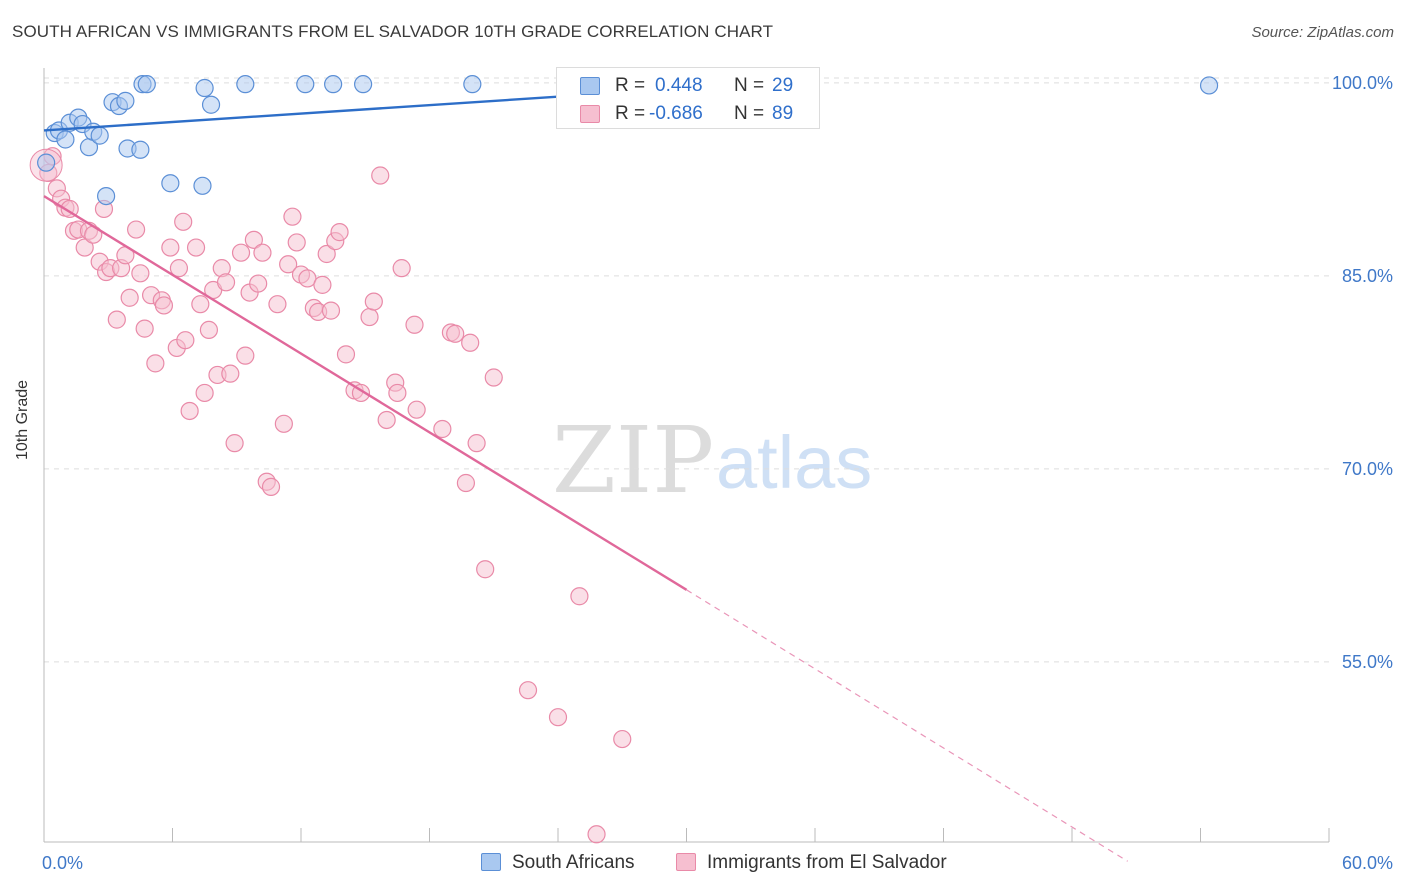  What do you see at coordinates (688, 98) in the screenshot?
I see `stats-legend-box: R = 0.448 N = 29 R = -0.686 N = 89` at bounding box center [688, 98].